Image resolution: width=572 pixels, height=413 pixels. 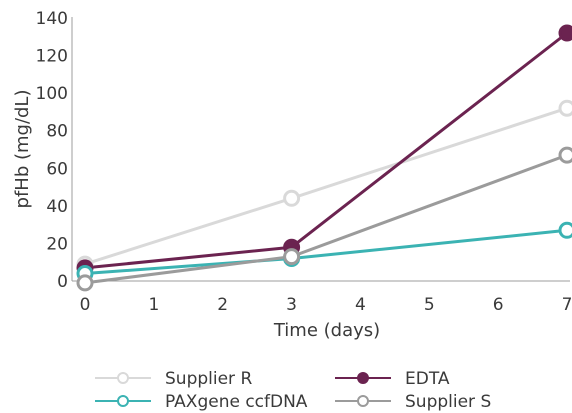 I want to click on y-axis-title: pfHb (mg/dL), so click(x=22, y=149).